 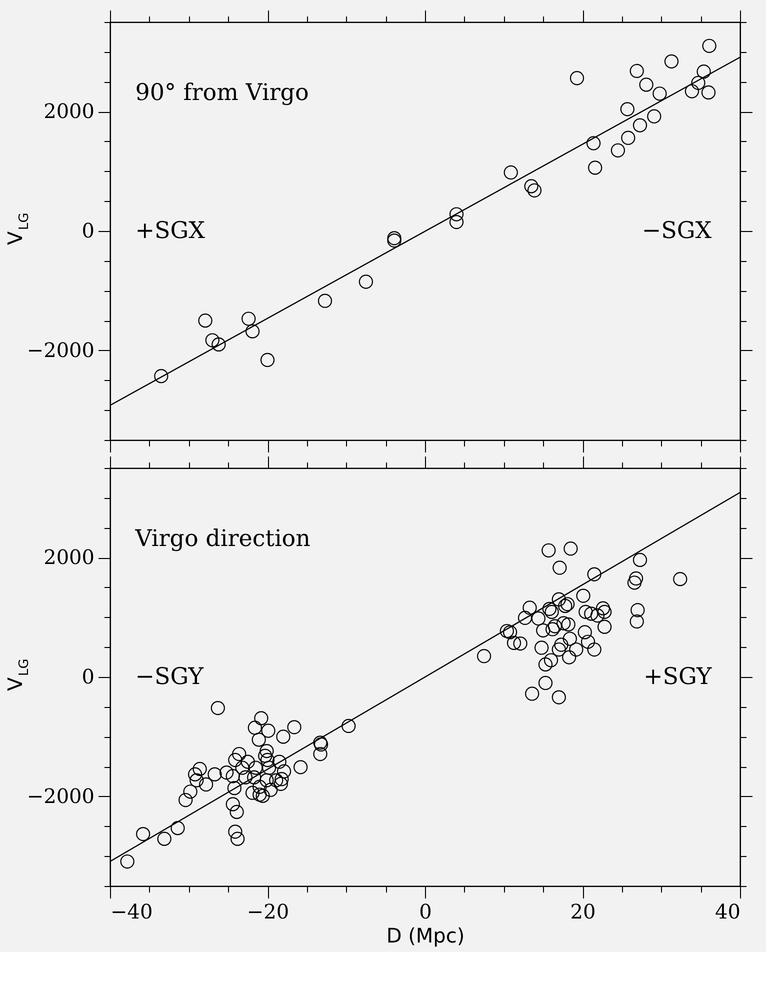 What do you see at coordinates (169, 677) in the screenshot?
I see `annotation: −SGY` at bounding box center [169, 677].